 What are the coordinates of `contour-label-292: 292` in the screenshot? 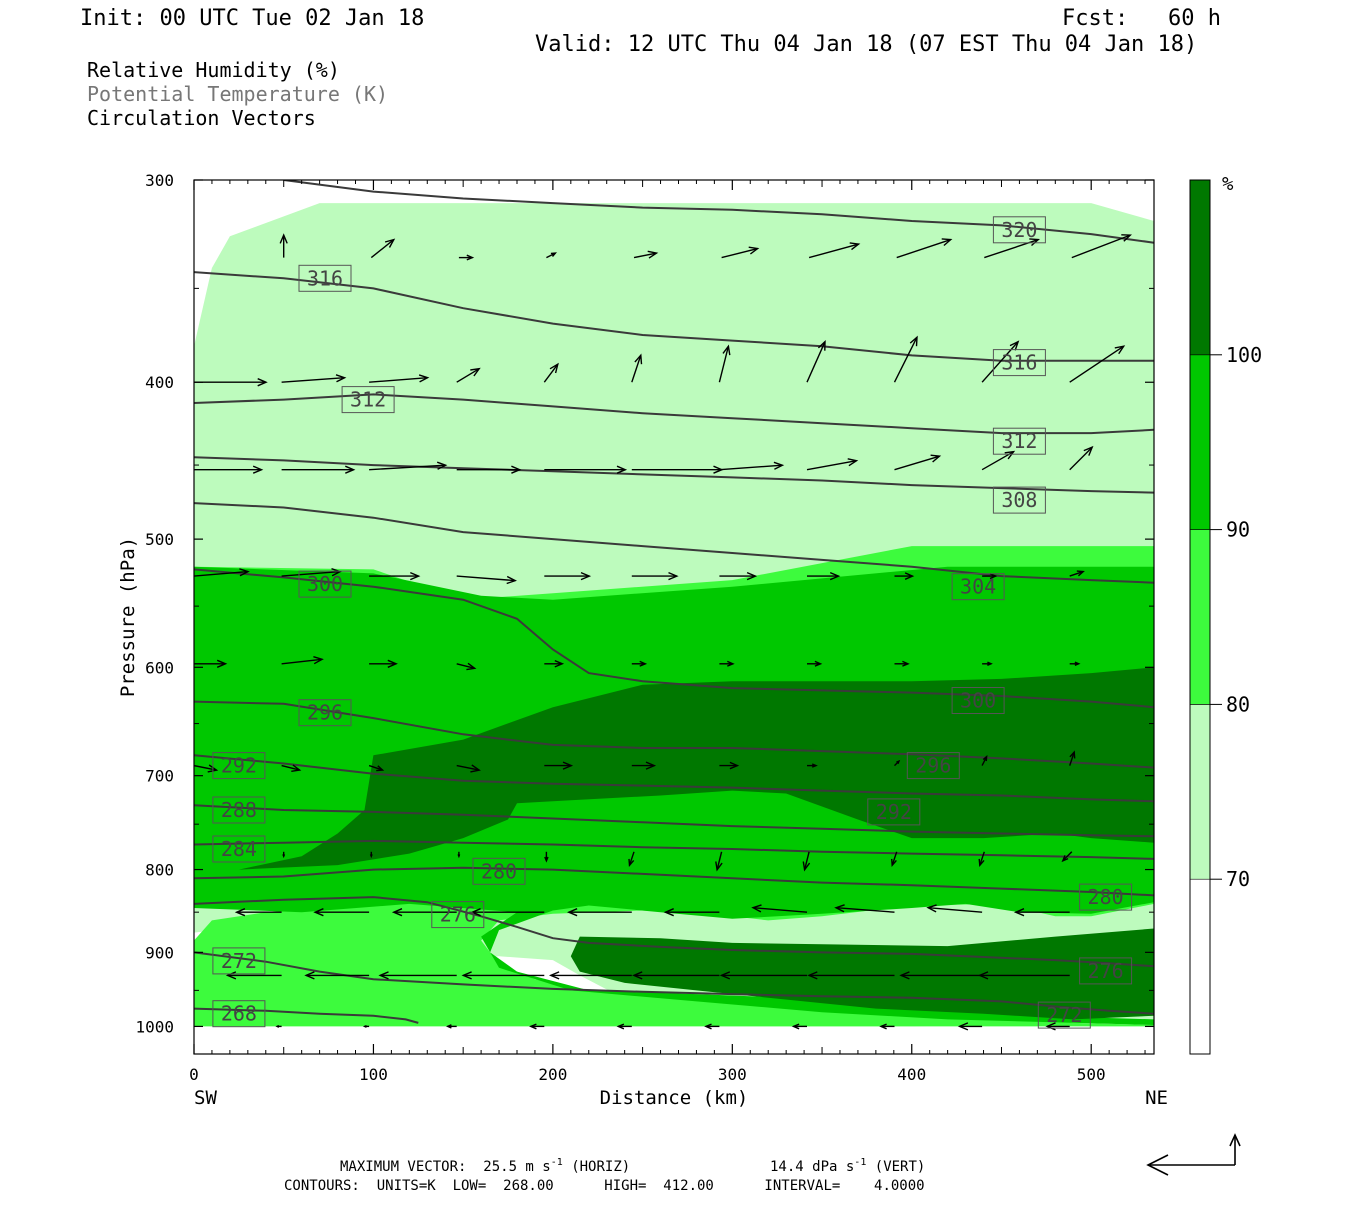 It's located at (894, 812).